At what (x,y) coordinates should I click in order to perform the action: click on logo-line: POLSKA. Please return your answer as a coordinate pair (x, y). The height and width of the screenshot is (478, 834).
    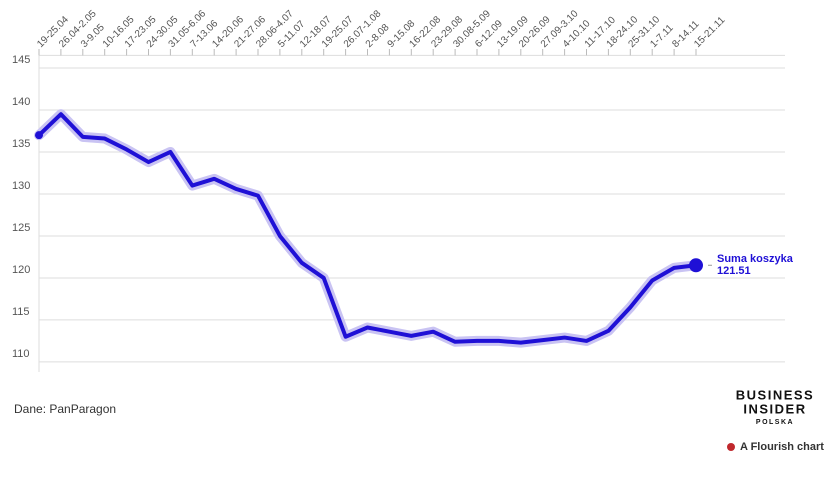
    Looking at the image, I should click on (775, 422).